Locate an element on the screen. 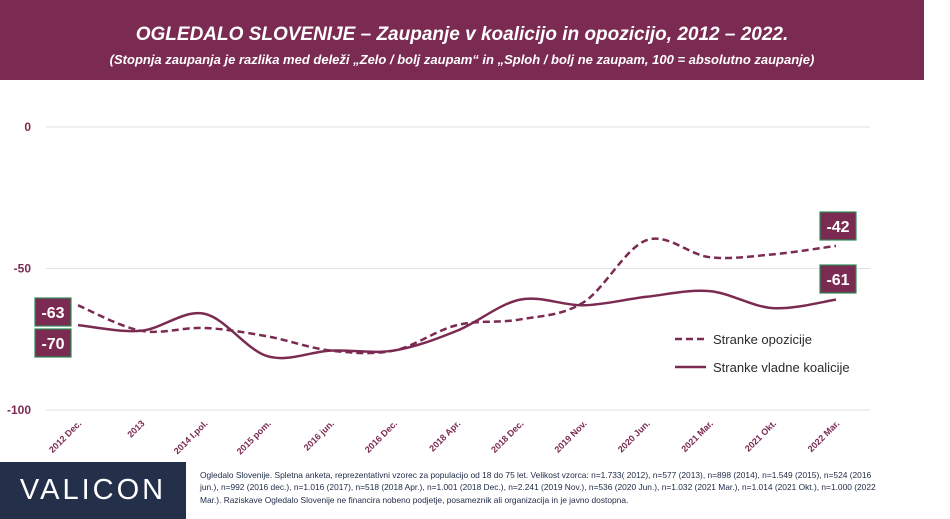 The height and width of the screenshot is (519, 950). data-label-opozicija-end-box is located at coordinates (838, 226).